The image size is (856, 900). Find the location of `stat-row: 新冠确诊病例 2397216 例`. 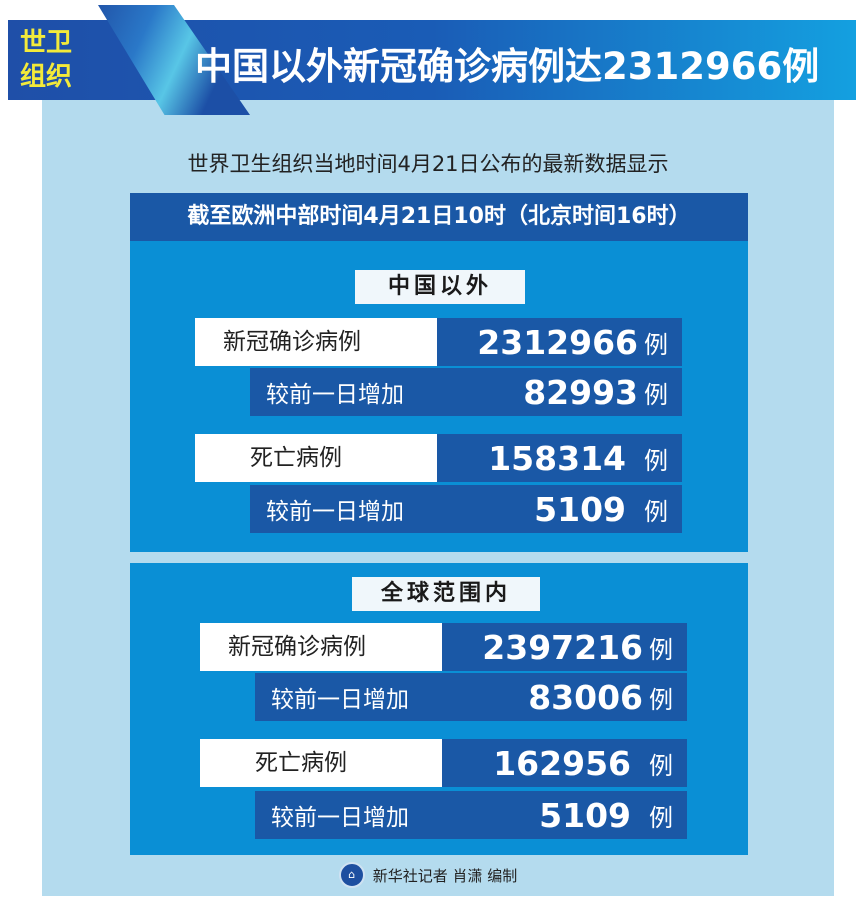

stat-row: 新冠确诊病例 2397216 例 is located at coordinates (443, 647).